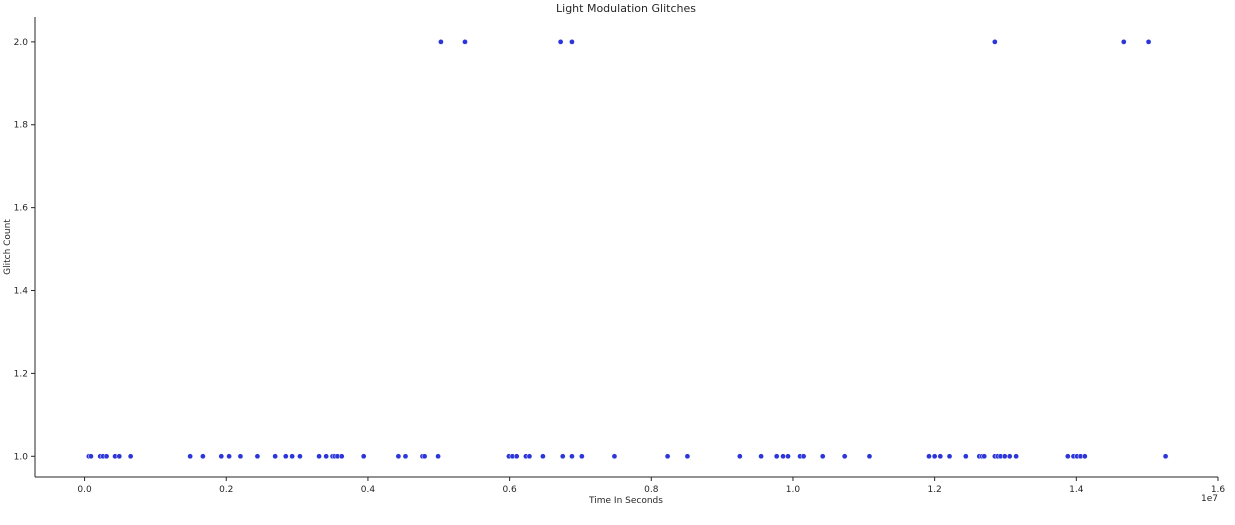 The width and height of the screenshot is (1235, 525). I want to click on y-axis-label: Glitch Count, so click(8, 247).